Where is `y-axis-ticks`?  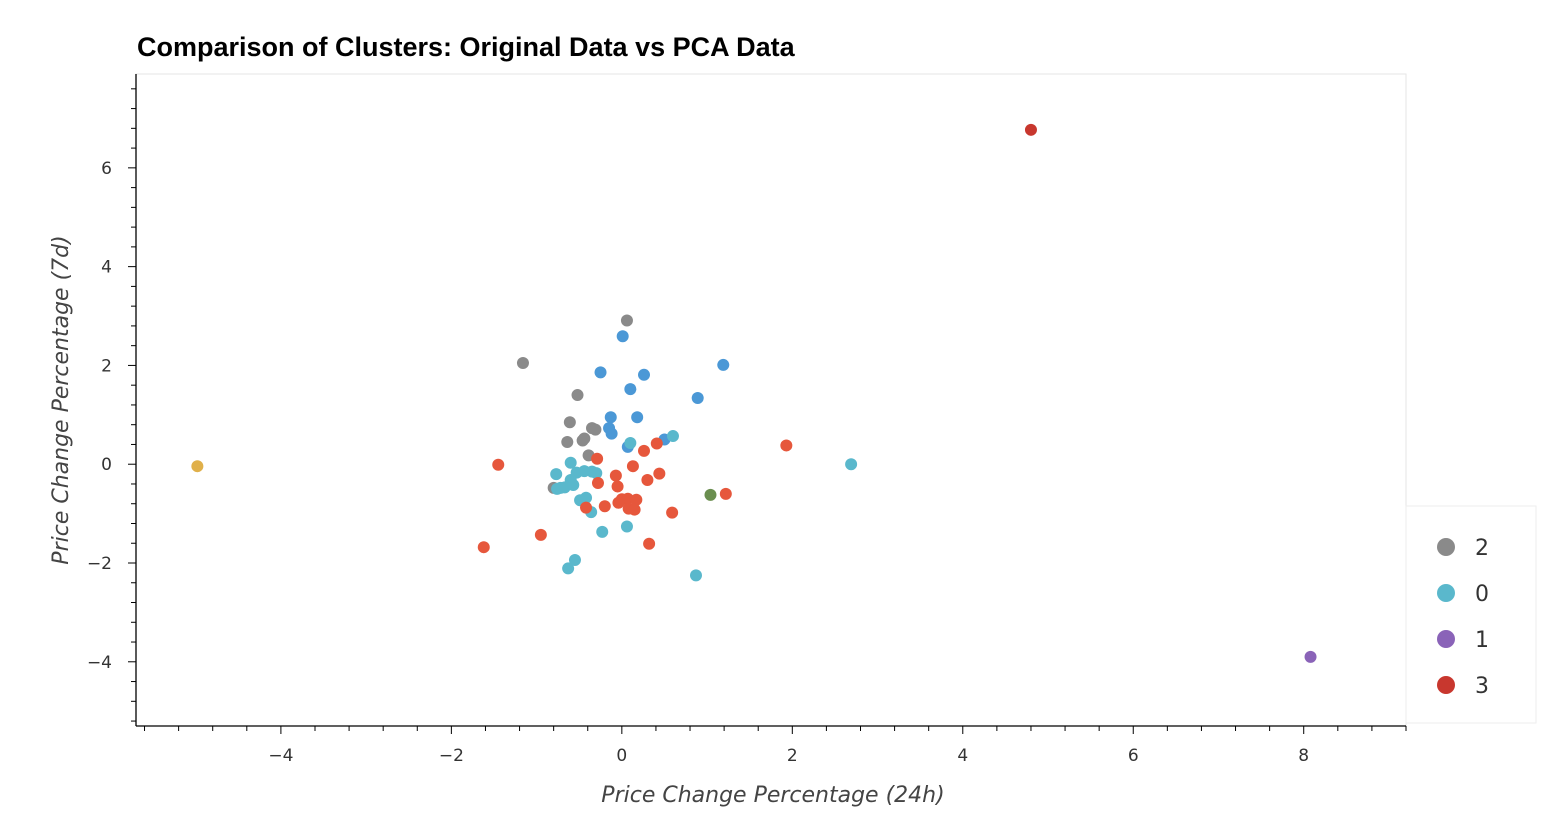 y-axis-ticks is located at coordinates (132, 405).